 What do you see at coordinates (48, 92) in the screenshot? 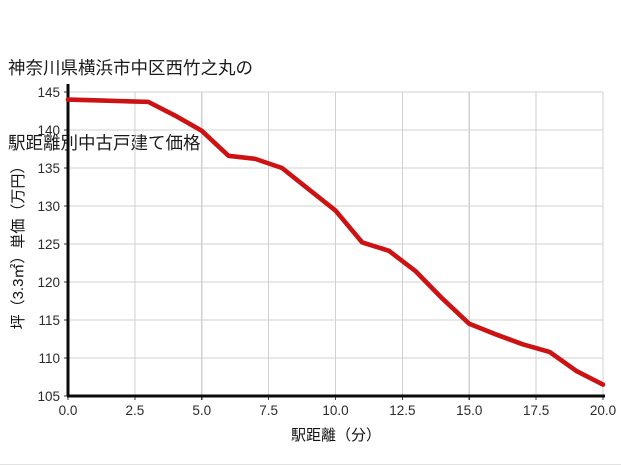
I see `y-tick-label: 145` at bounding box center [48, 92].